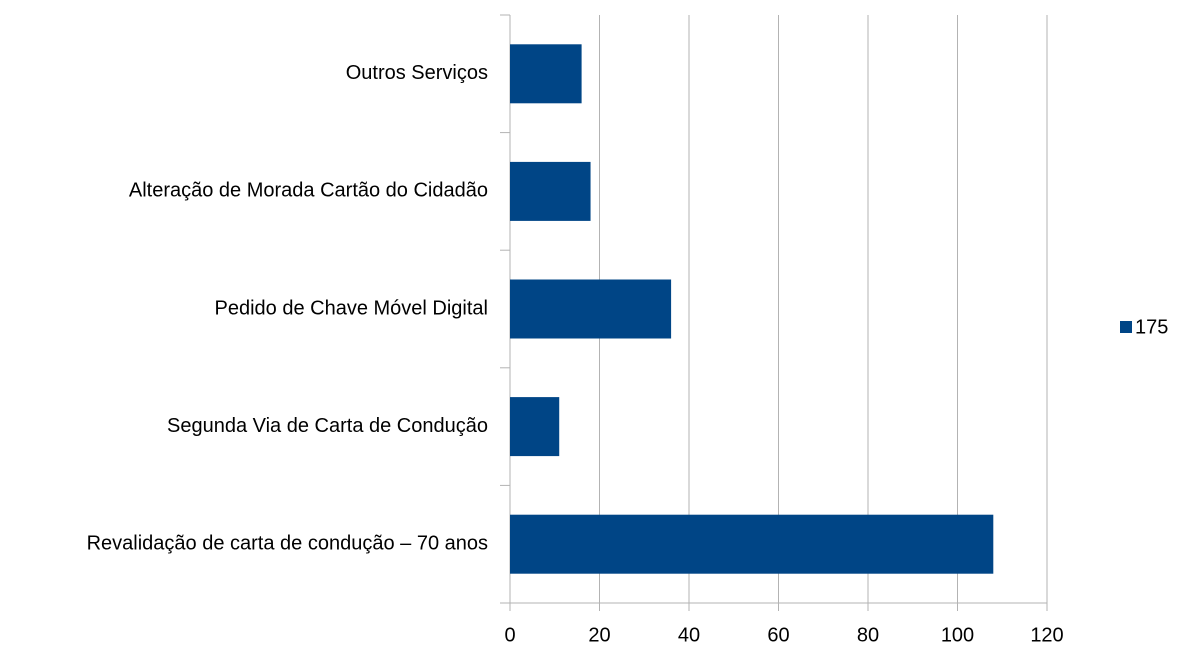 Image resolution: width=1179 pixels, height=651 pixels. I want to click on y-tick-label: Outros Serviços, so click(417, 73).